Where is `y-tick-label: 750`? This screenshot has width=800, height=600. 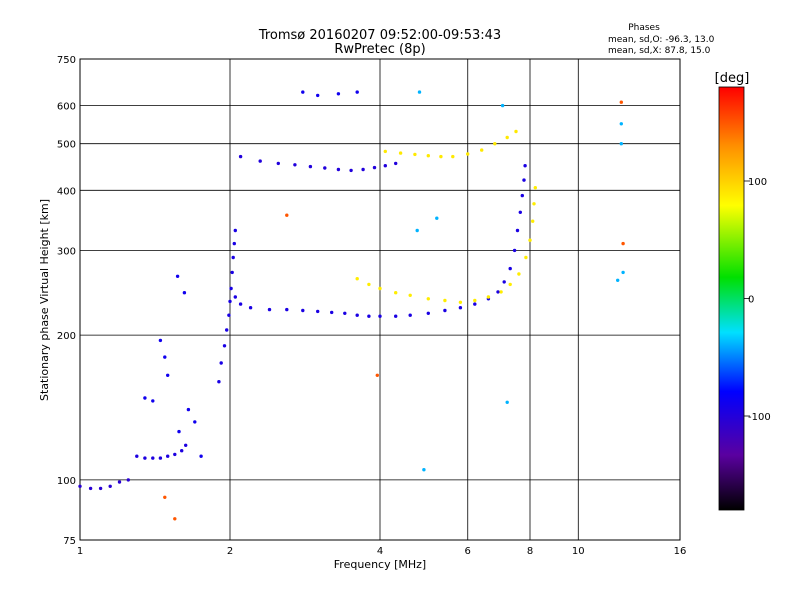
y-tick-label: 750 is located at coordinates (66, 60).